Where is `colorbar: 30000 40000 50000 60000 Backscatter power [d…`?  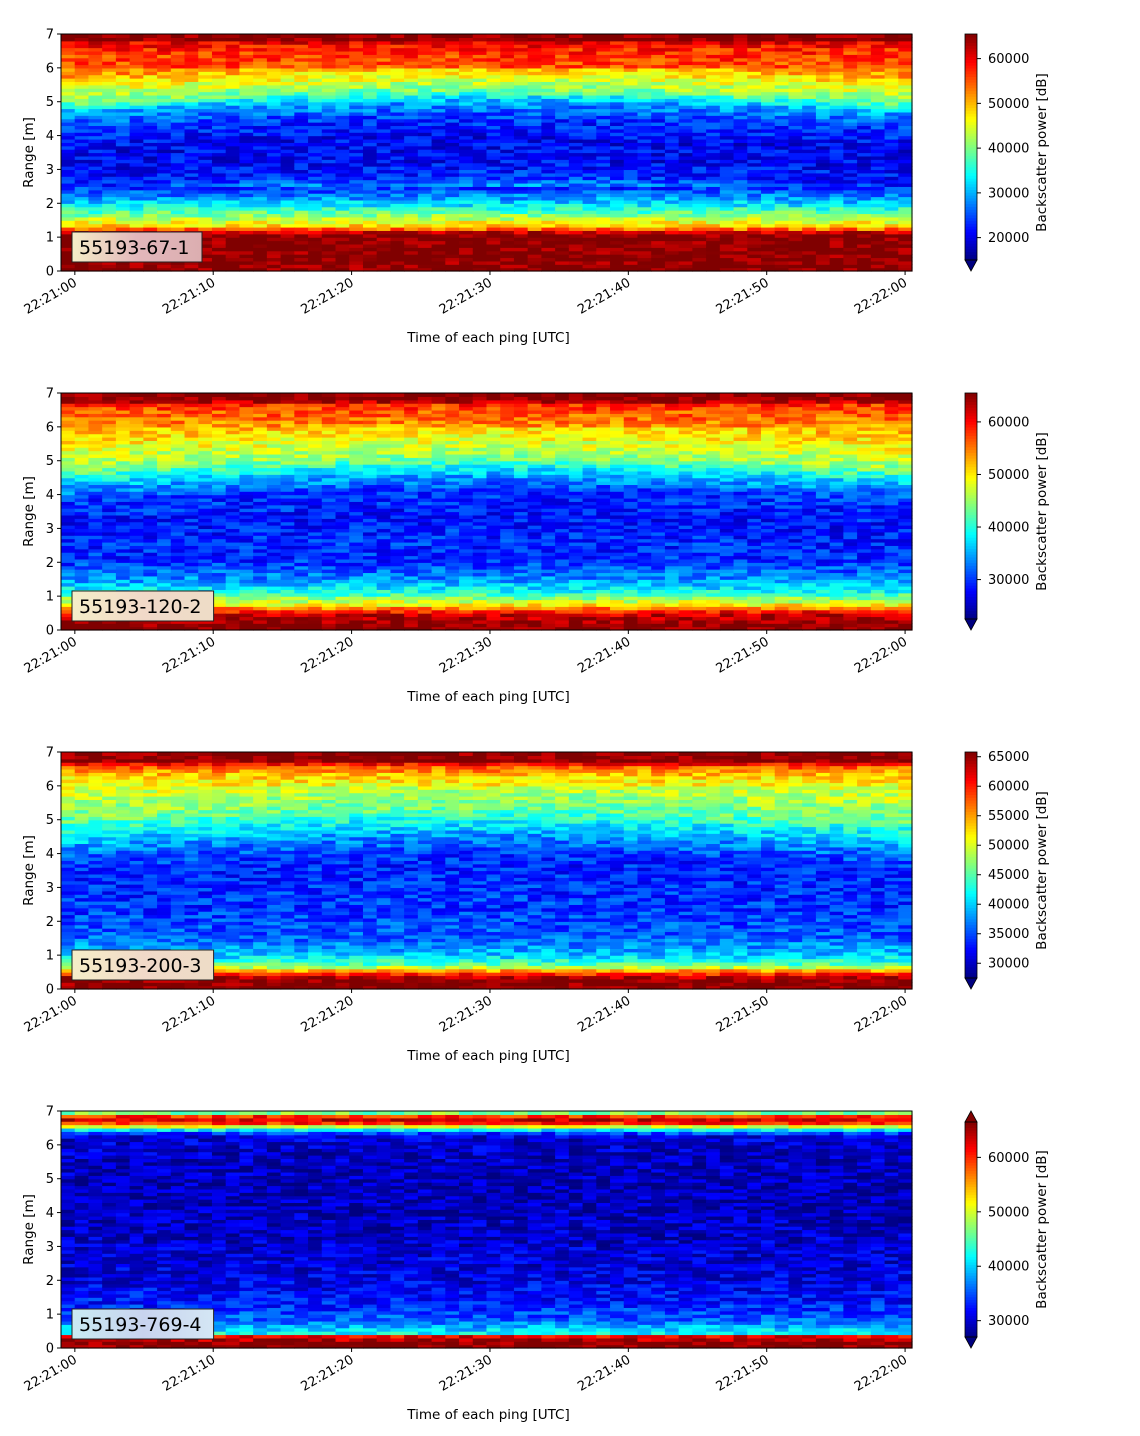 colorbar: 30000 40000 50000 60000 Backscatter power [d… is located at coordinates (1007, 1229).